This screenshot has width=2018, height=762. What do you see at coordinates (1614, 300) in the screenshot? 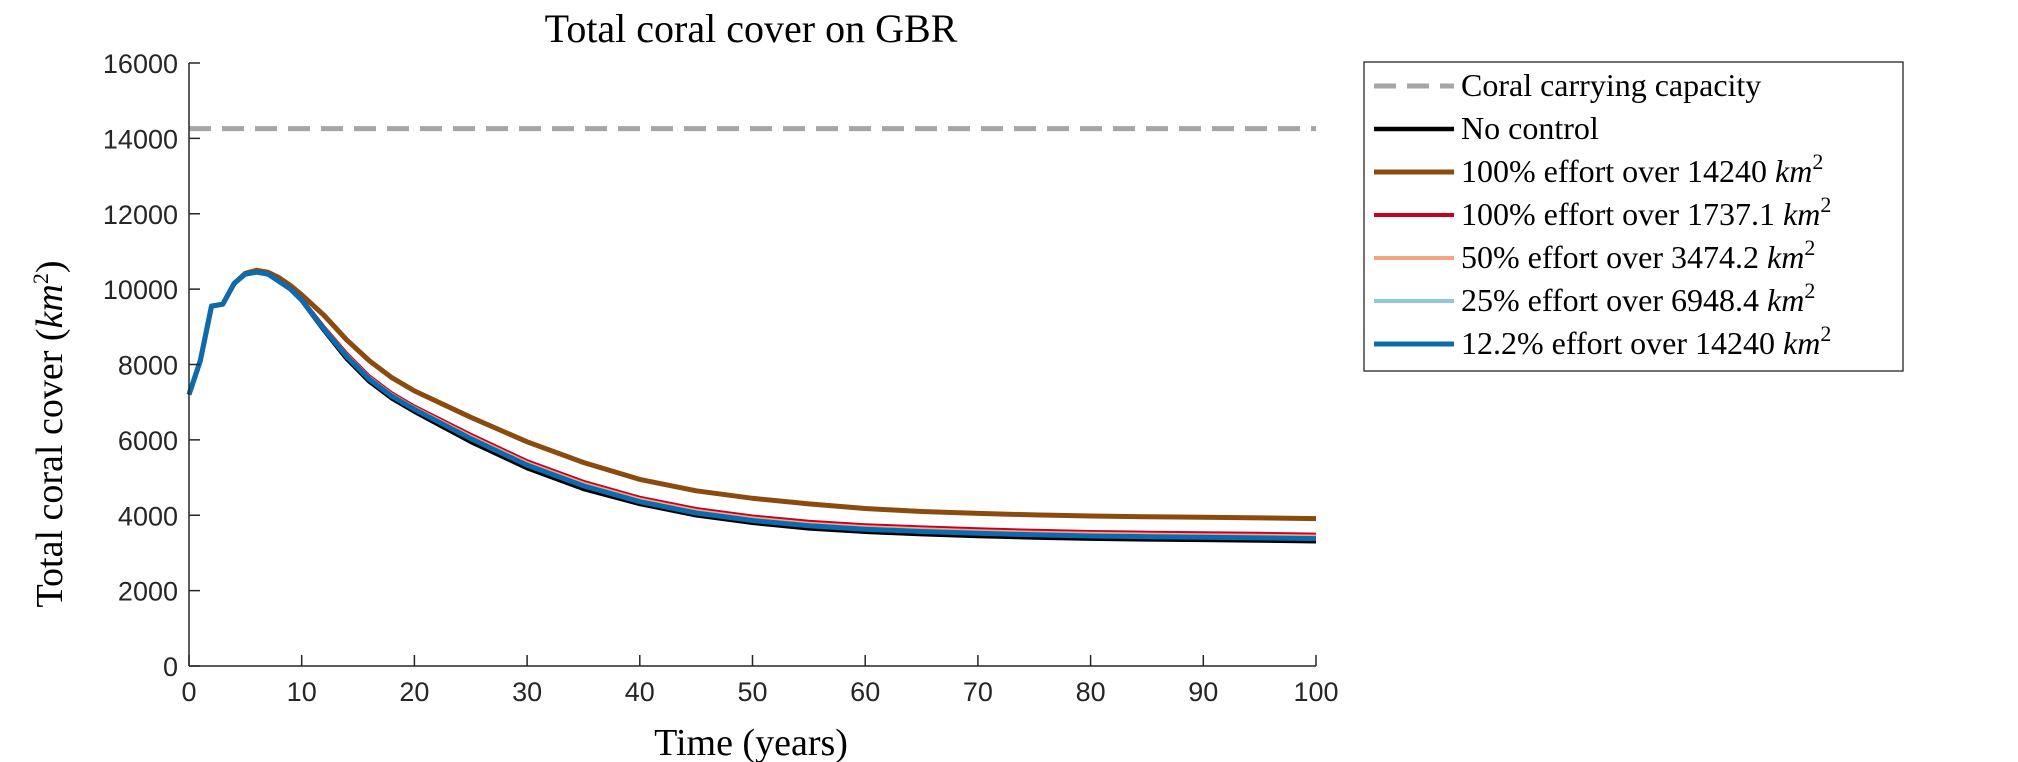
I see `legend-label-text: 25% effort over 6948.4` at bounding box center [1614, 300].